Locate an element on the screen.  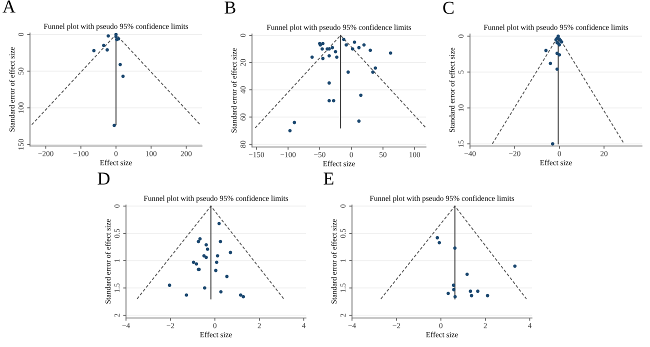
text: A is located at coordinates (9, 6).